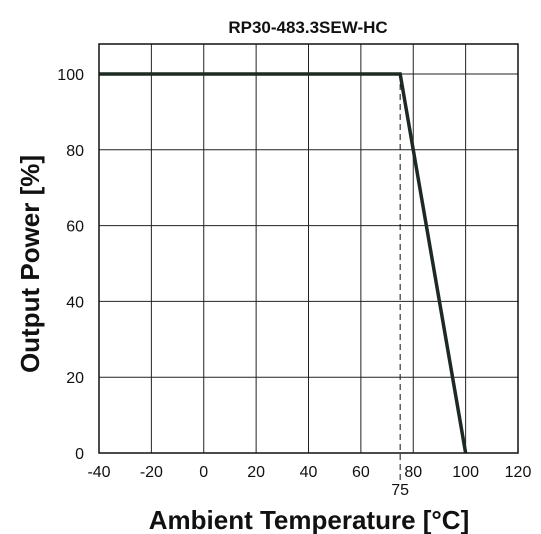 Image resolution: width=541 pixels, height=534 pixels. Describe the element at coordinates (75, 378) in the screenshot. I see `y-tick-label: 20` at that location.